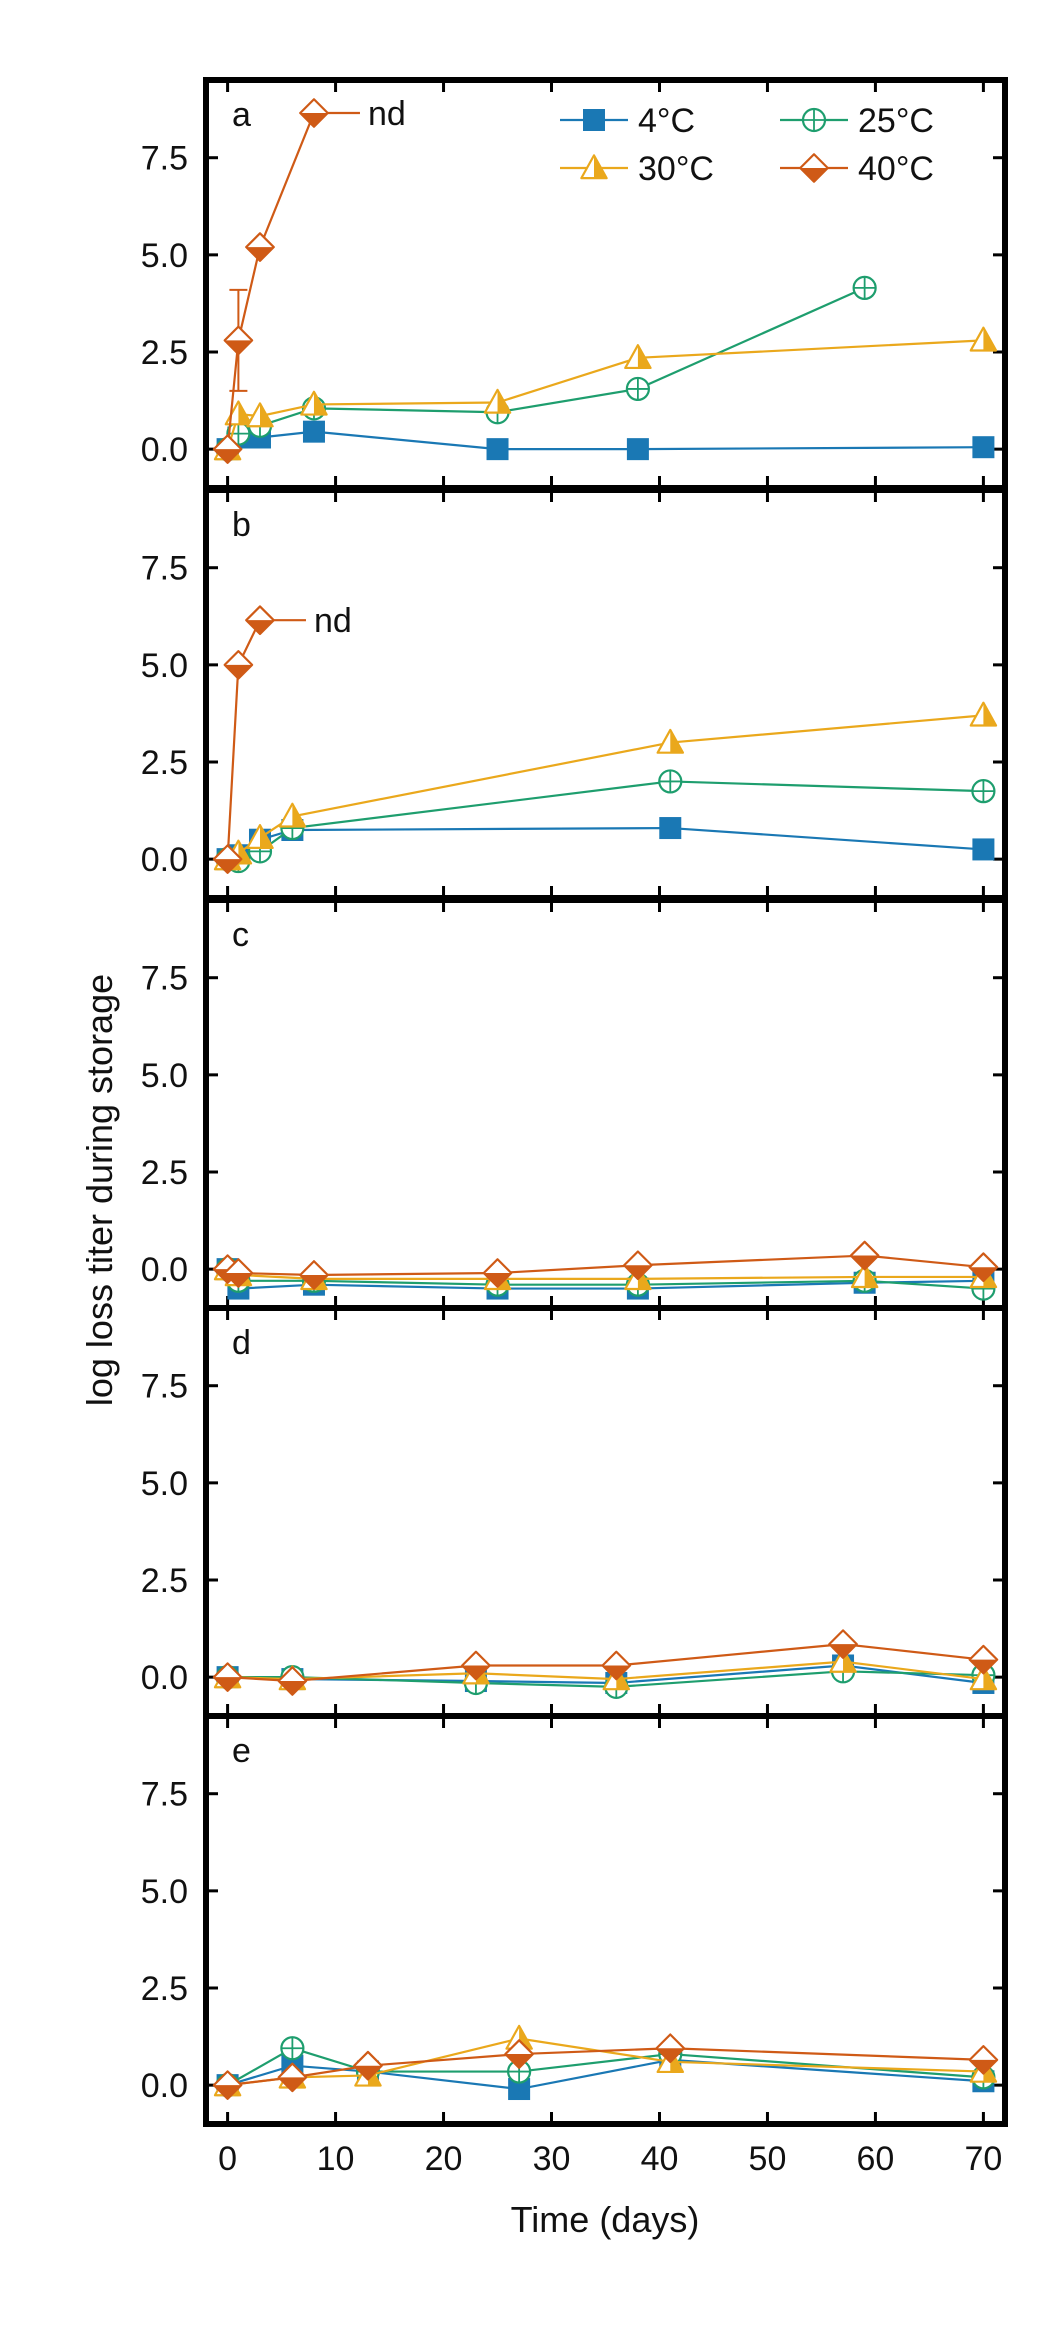  Describe the element at coordinates (241, 1751) in the screenshot. I see `panel-letter: e` at that location.